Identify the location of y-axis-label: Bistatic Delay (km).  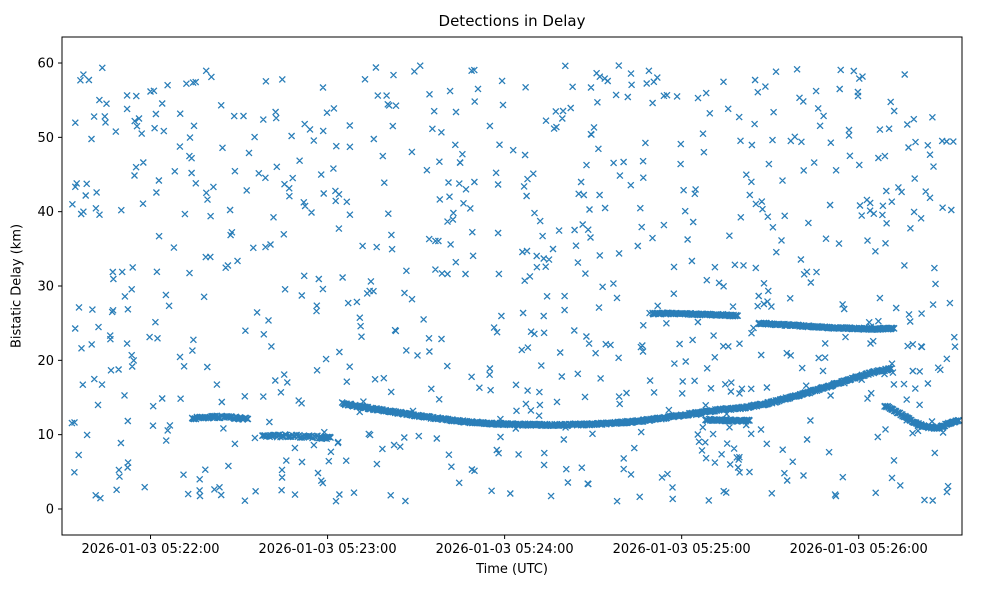
(17, 286).